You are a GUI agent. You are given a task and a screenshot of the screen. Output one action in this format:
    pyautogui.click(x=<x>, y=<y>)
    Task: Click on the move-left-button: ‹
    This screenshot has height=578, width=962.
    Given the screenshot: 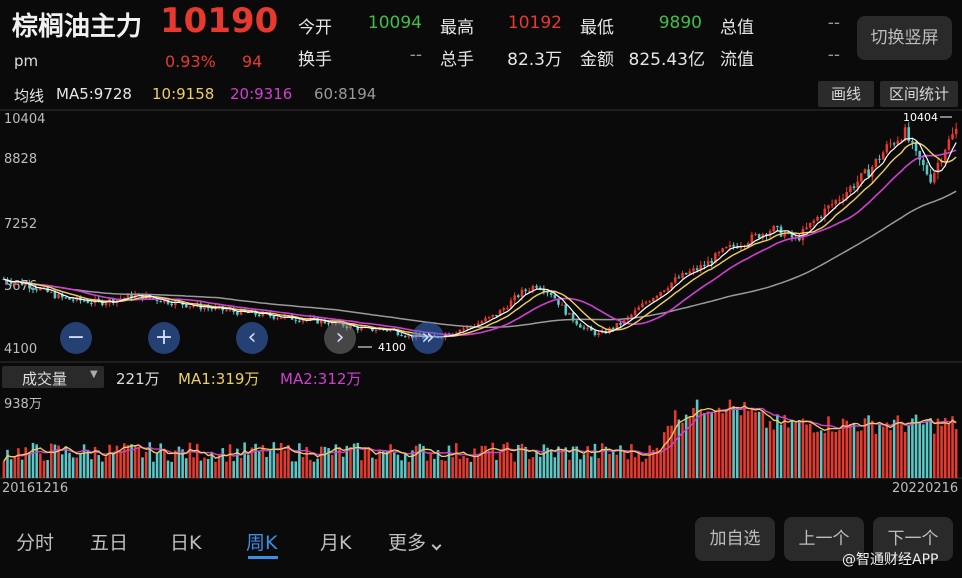 What is the action you would take?
    pyautogui.click(x=252, y=338)
    